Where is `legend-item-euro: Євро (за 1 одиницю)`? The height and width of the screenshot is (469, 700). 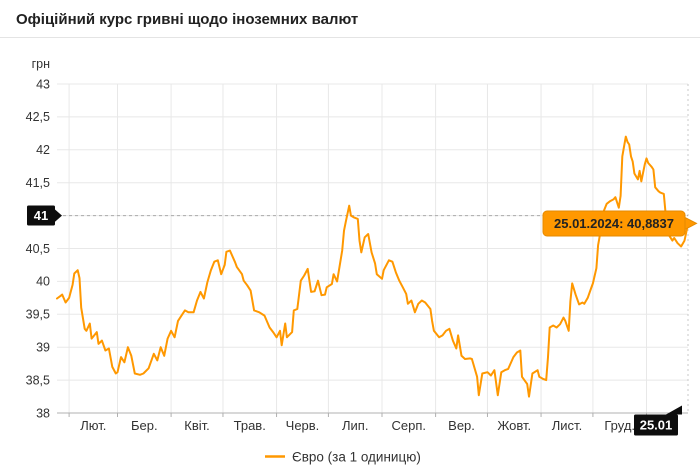 legend-item-euro: Євро (за 1 одиницю) is located at coordinates (343, 457).